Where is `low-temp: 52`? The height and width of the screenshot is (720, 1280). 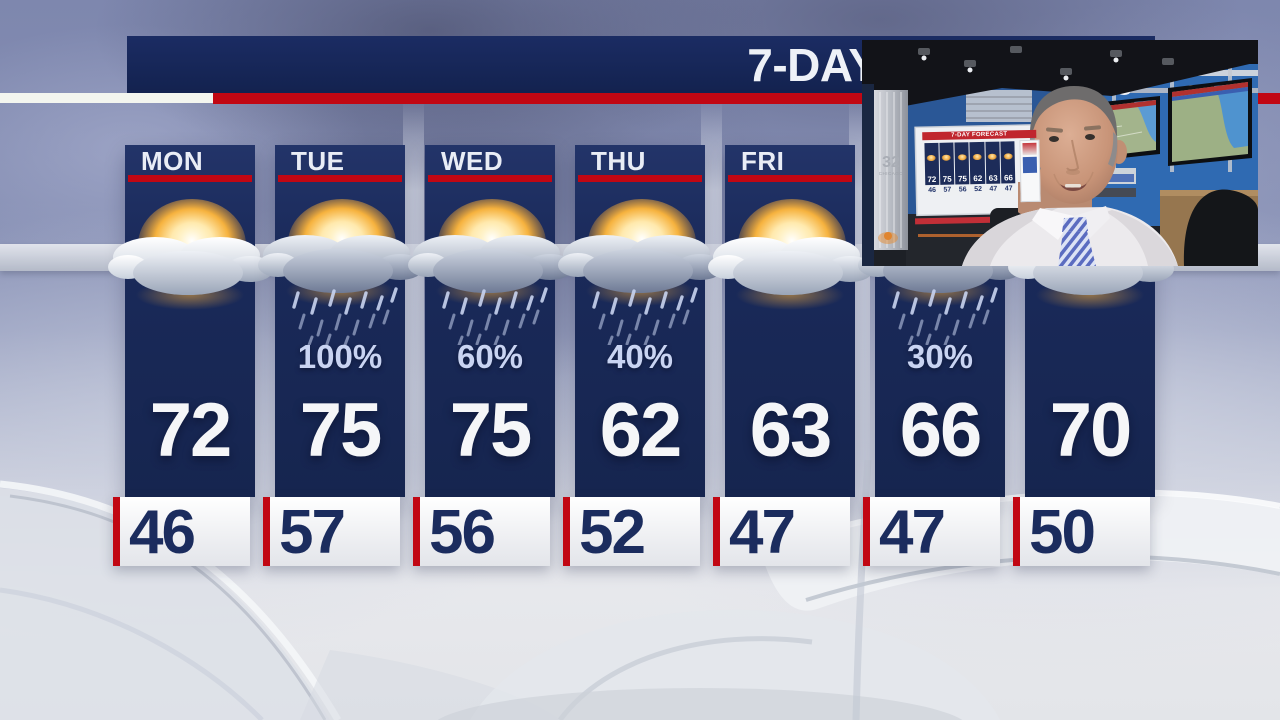
low-temp: 52 is located at coordinates (612, 532).